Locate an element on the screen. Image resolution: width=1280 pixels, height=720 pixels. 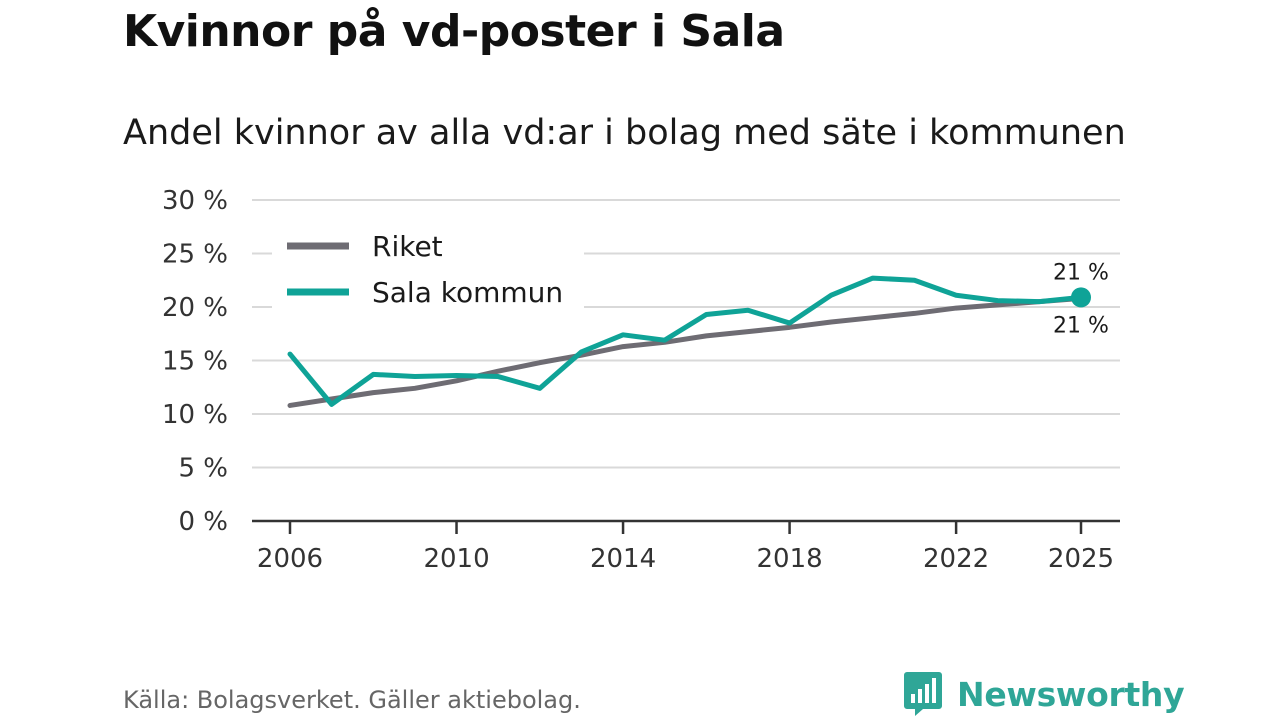
x-tick-label: 2006 is located at coordinates (290, 559).